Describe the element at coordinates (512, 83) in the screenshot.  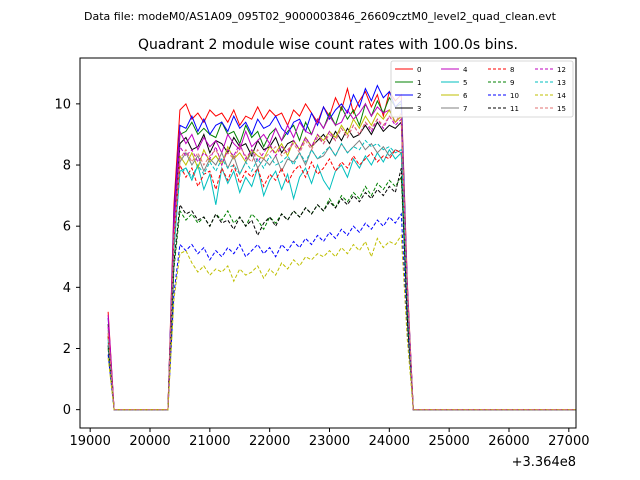
I see `legend-label-9: 9` at that location.